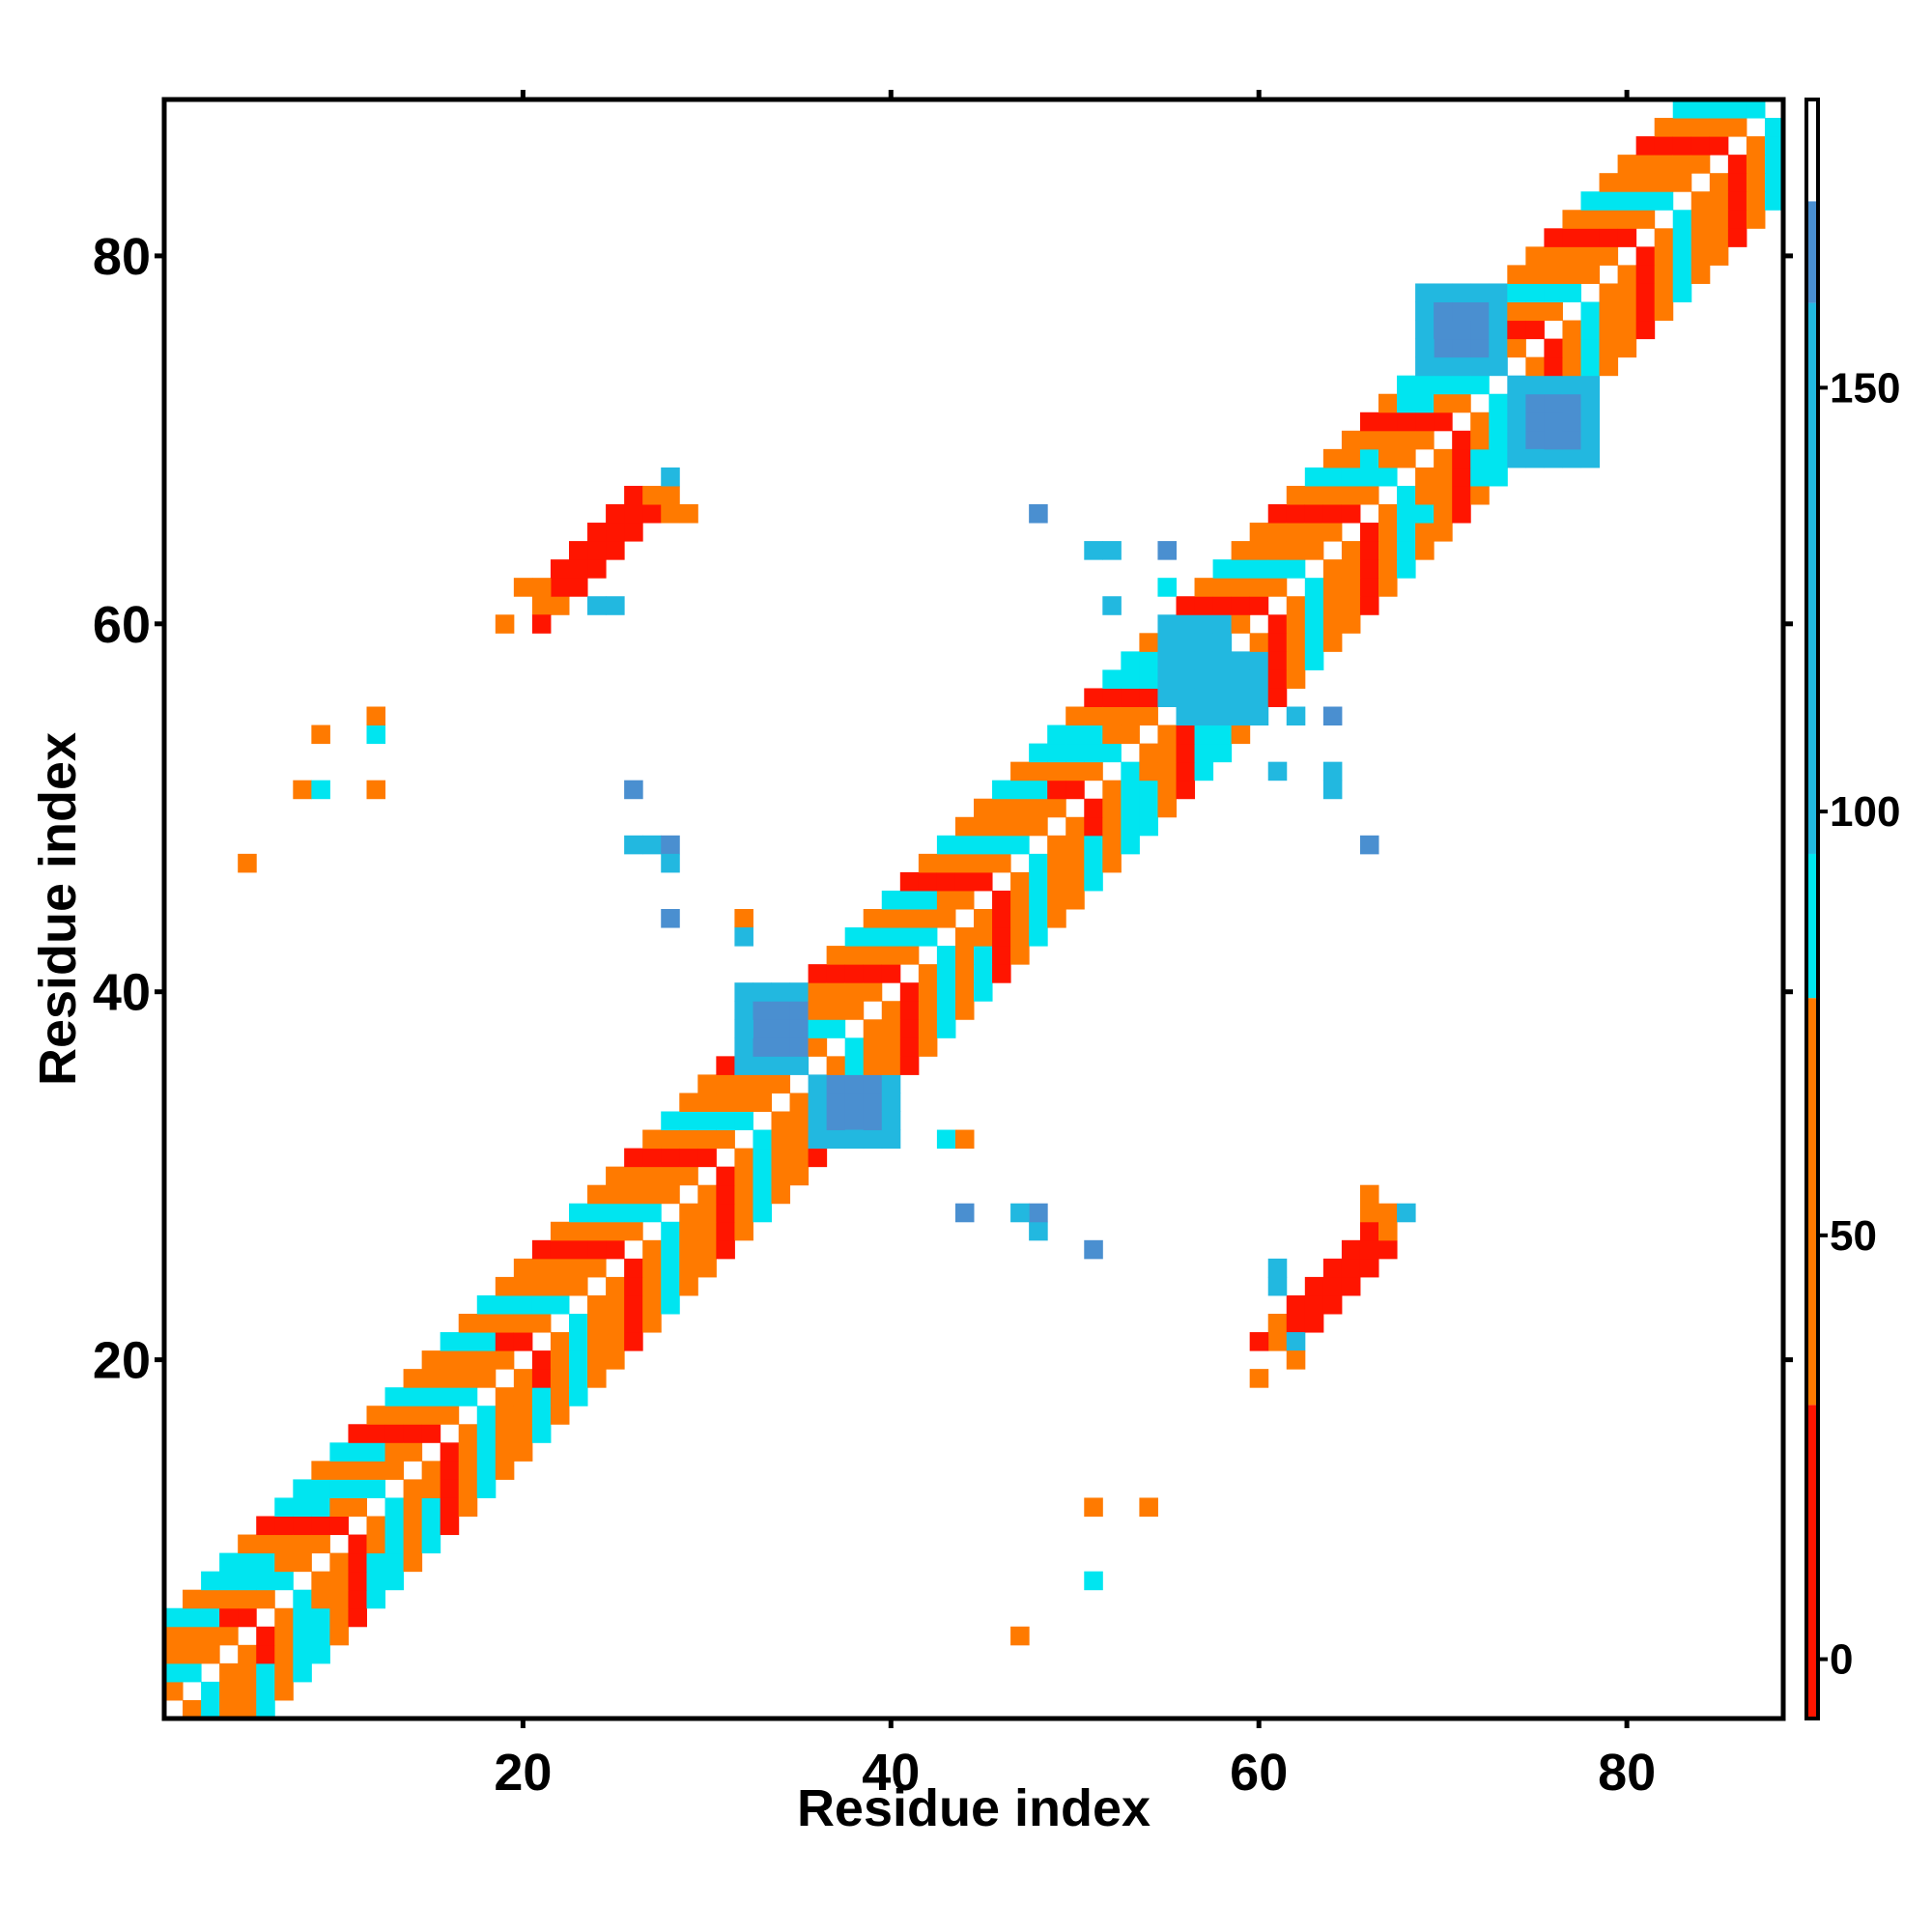  What do you see at coordinates (1812, 578) in the screenshot?
I see `colorbar-segment` at bounding box center [1812, 578].